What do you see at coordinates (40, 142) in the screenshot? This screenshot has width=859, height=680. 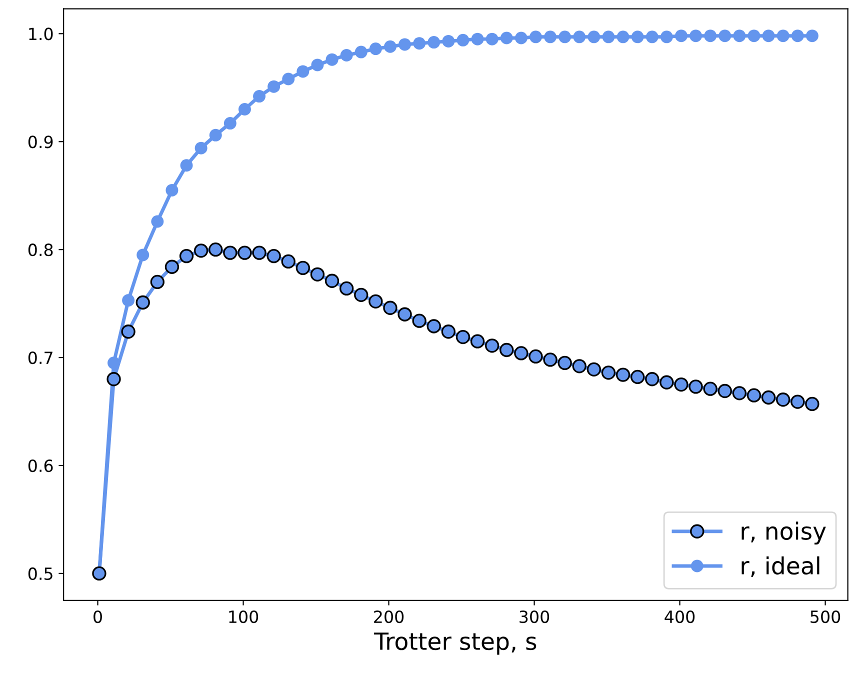 I see `y-tick-label: 0.9` at bounding box center [40, 142].